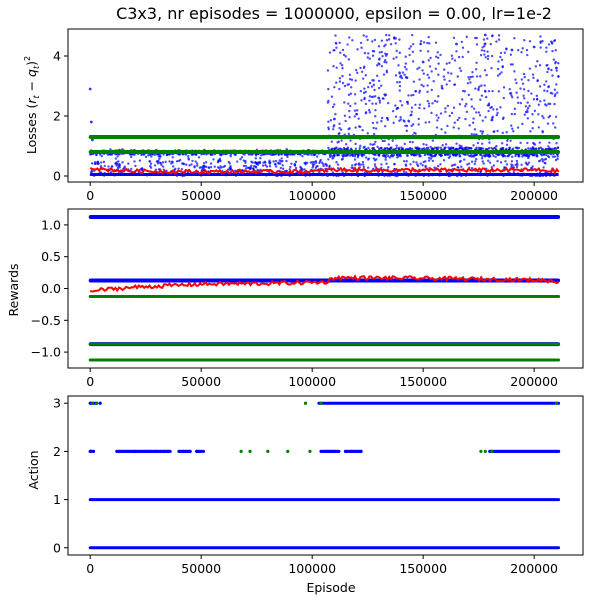 This screenshot has width=600, height=600. What do you see at coordinates (324, 283) in the screenshot?
I see `reward-red-line` at bounding box center [324, 283].